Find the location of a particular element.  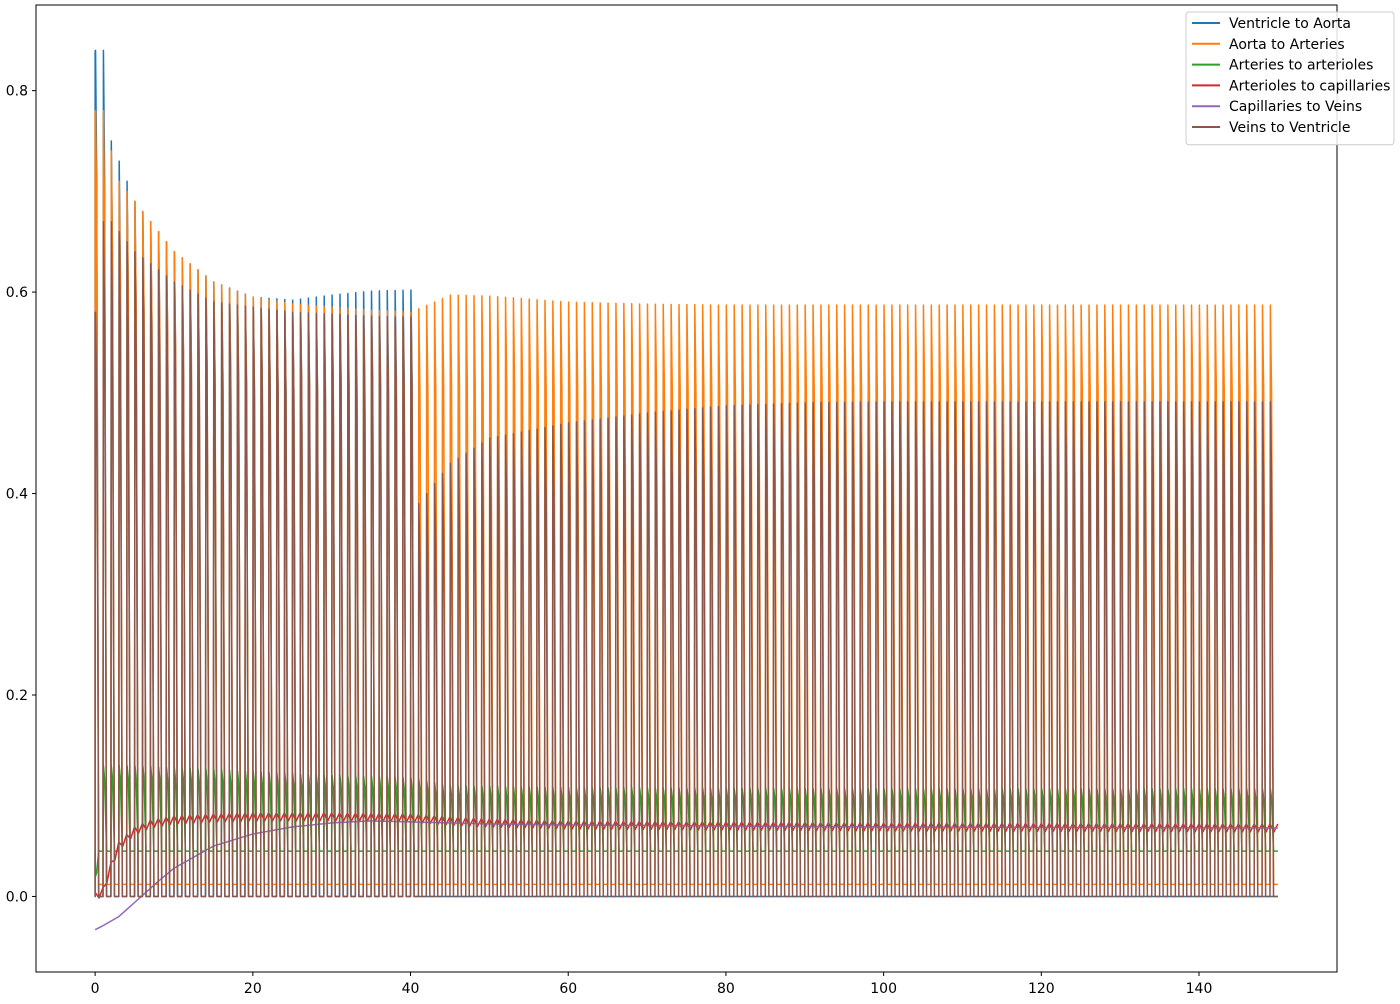

legend-label: Capillaries to Veins is located at coordinates (1295, 107).